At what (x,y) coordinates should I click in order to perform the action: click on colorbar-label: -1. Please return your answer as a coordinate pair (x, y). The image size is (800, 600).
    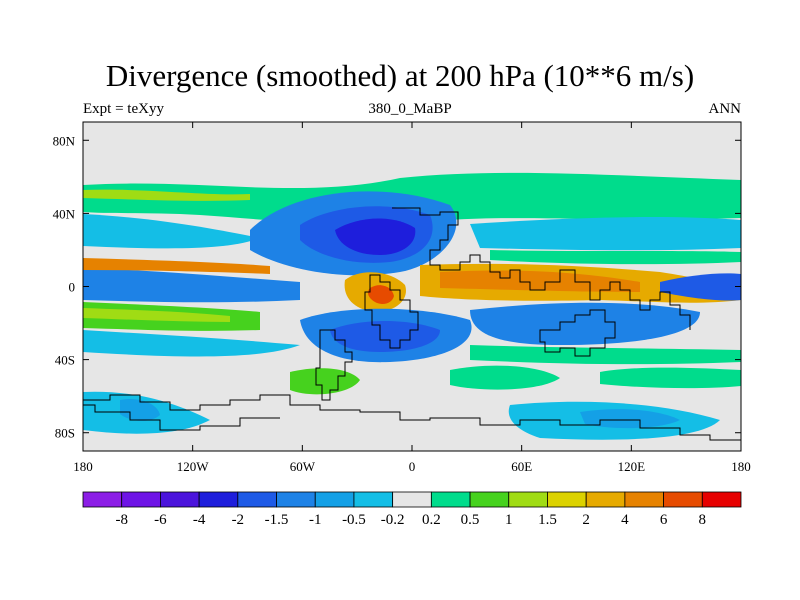
    Looking at the image, I should click on (315, 520).